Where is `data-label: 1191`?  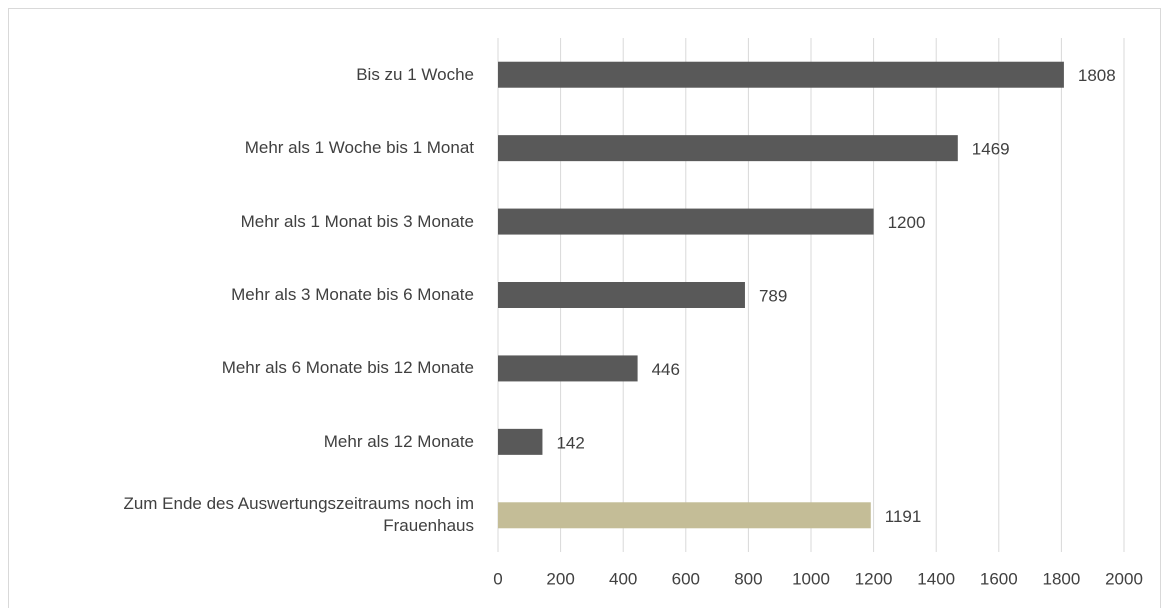 data-label: 1191 is located at coordinates (903, 516).